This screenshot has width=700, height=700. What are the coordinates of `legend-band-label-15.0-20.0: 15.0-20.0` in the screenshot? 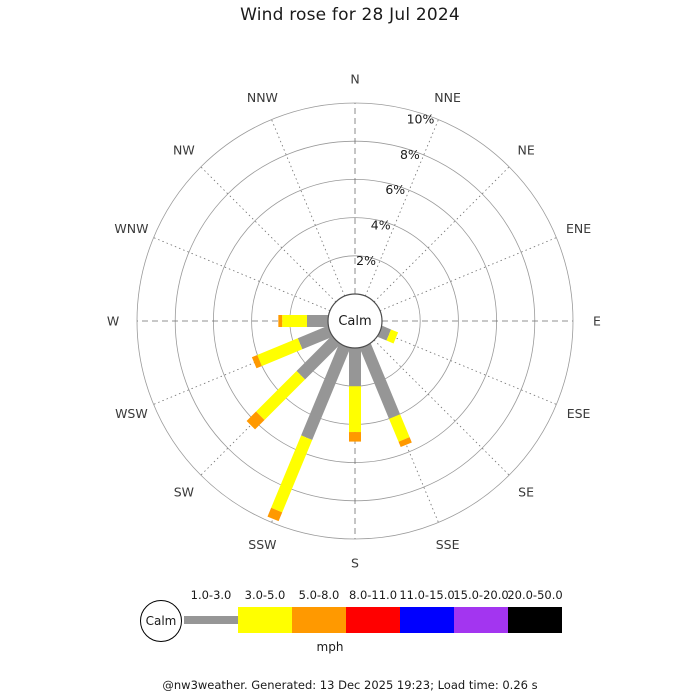 It's located at (481, 595).